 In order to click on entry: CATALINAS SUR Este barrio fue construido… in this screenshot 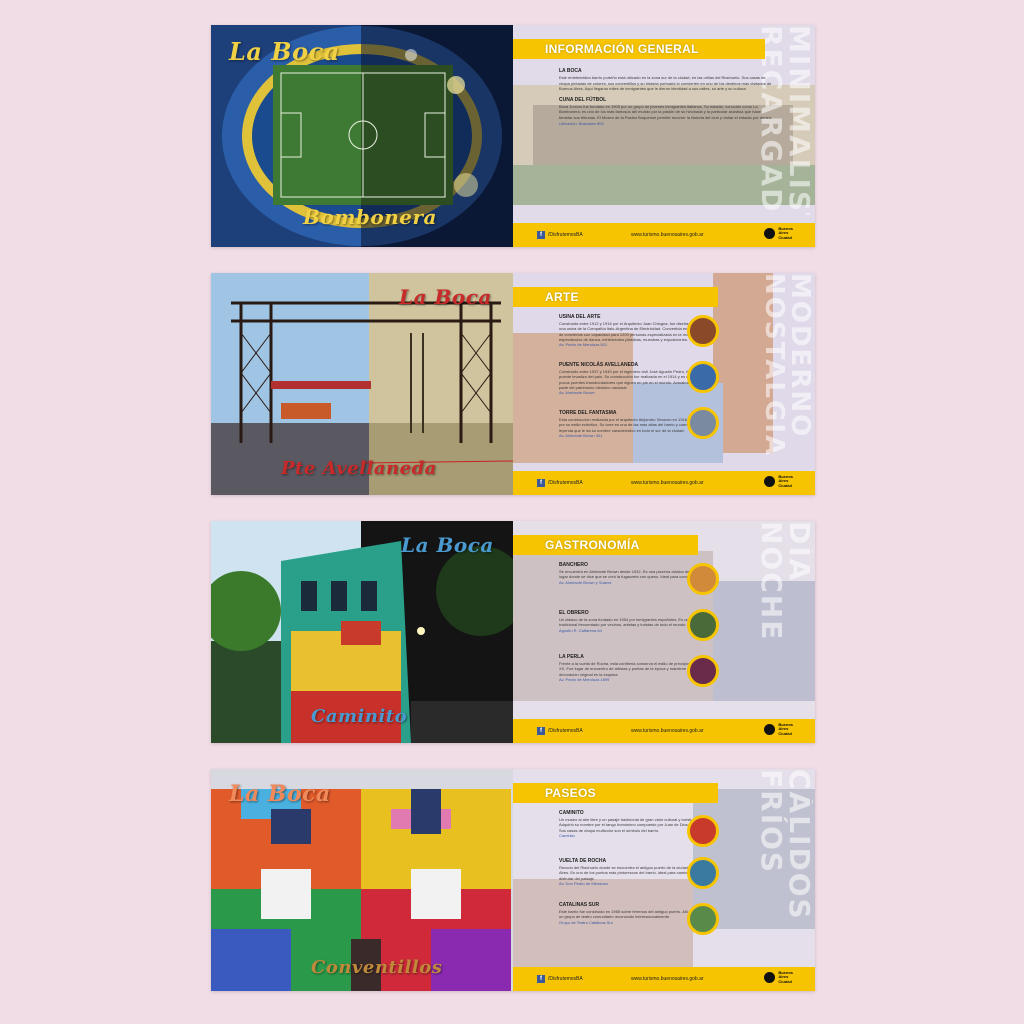, I will do `click(634, 913)`.